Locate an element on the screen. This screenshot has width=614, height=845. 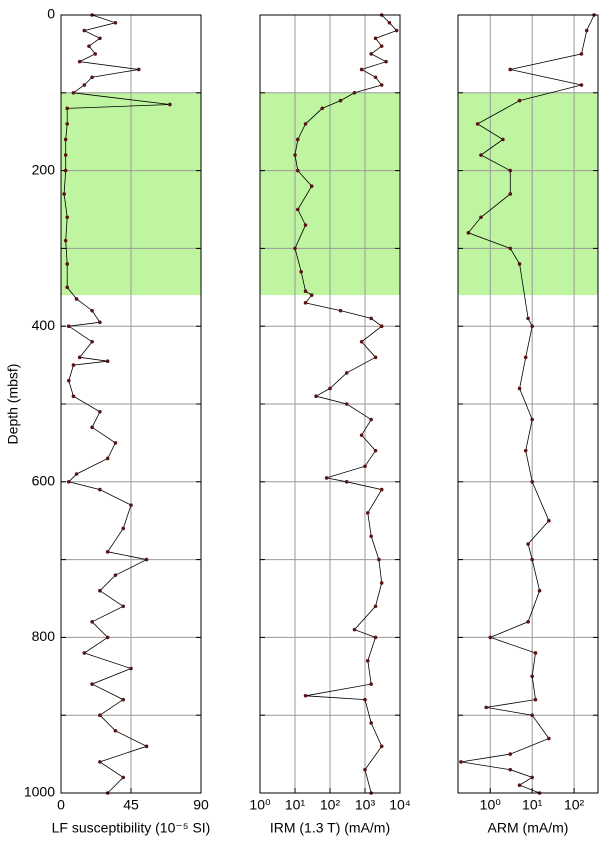
y-axis-label: Depth (mbsf) is located at coordinates (13, 404).